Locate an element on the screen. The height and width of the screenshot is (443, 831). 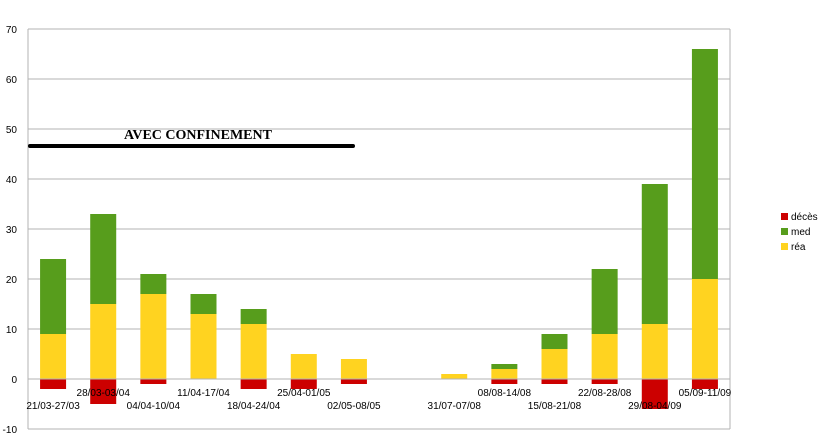
annotation-text: AVEC CONFINEMENT is located at coordinates (198, 135).